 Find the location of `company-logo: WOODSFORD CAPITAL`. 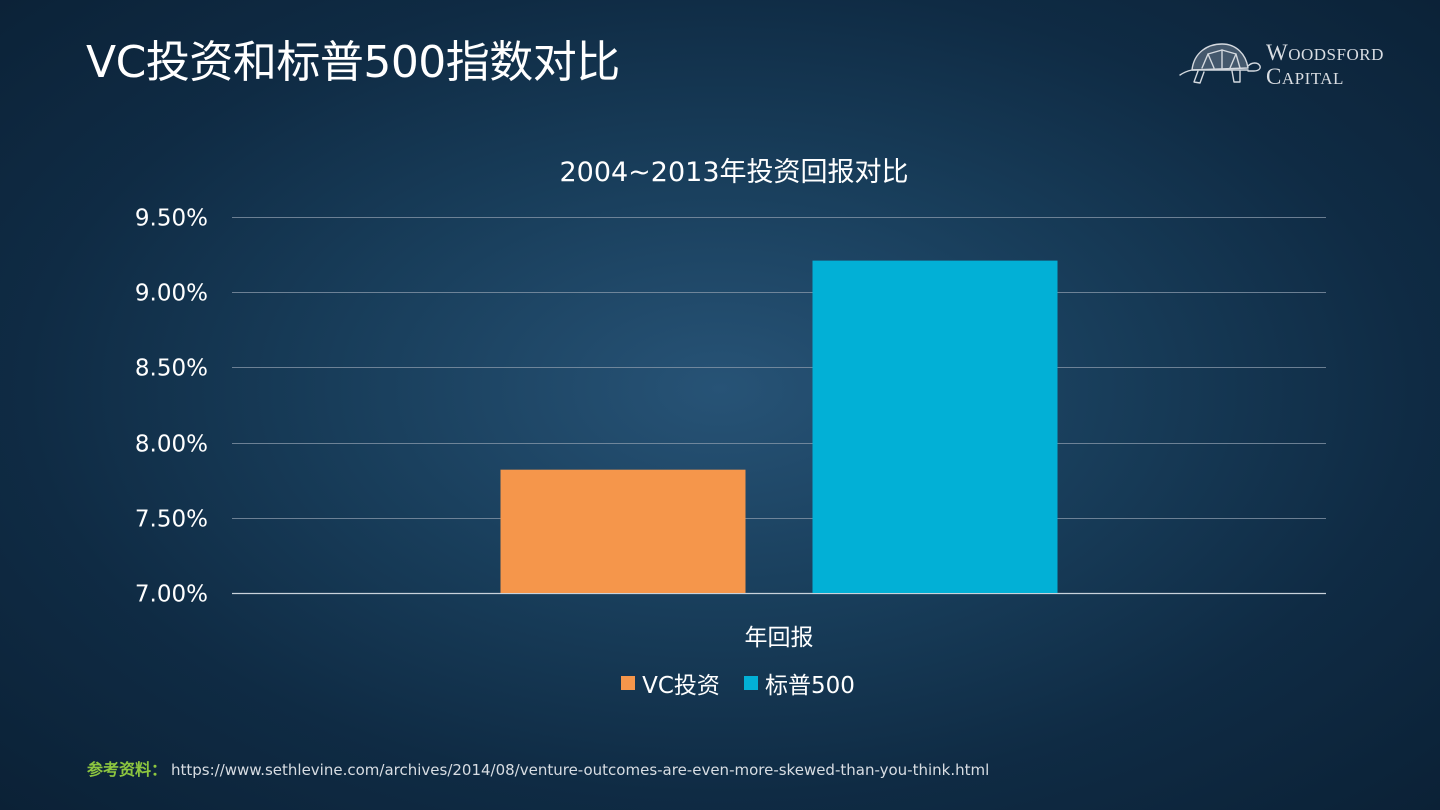

company-logo: WOODSFORD CAPITAL is located at coordinates (1294, 66).